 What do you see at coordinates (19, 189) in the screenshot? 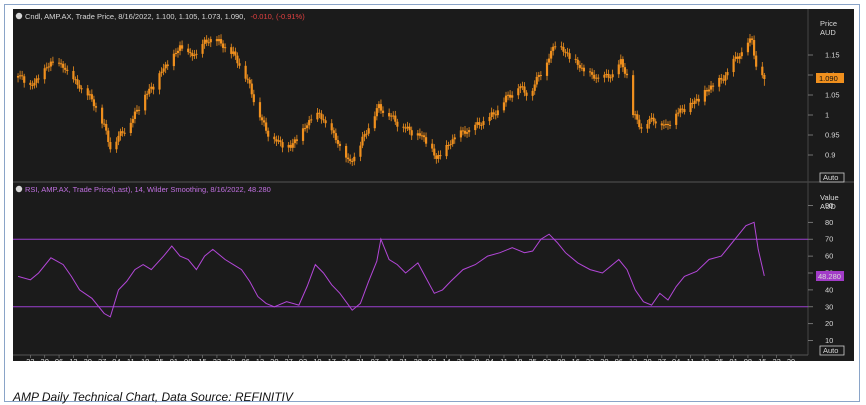
I see `rsi-panel-toggle-icon` at bounding box center [19, 189].